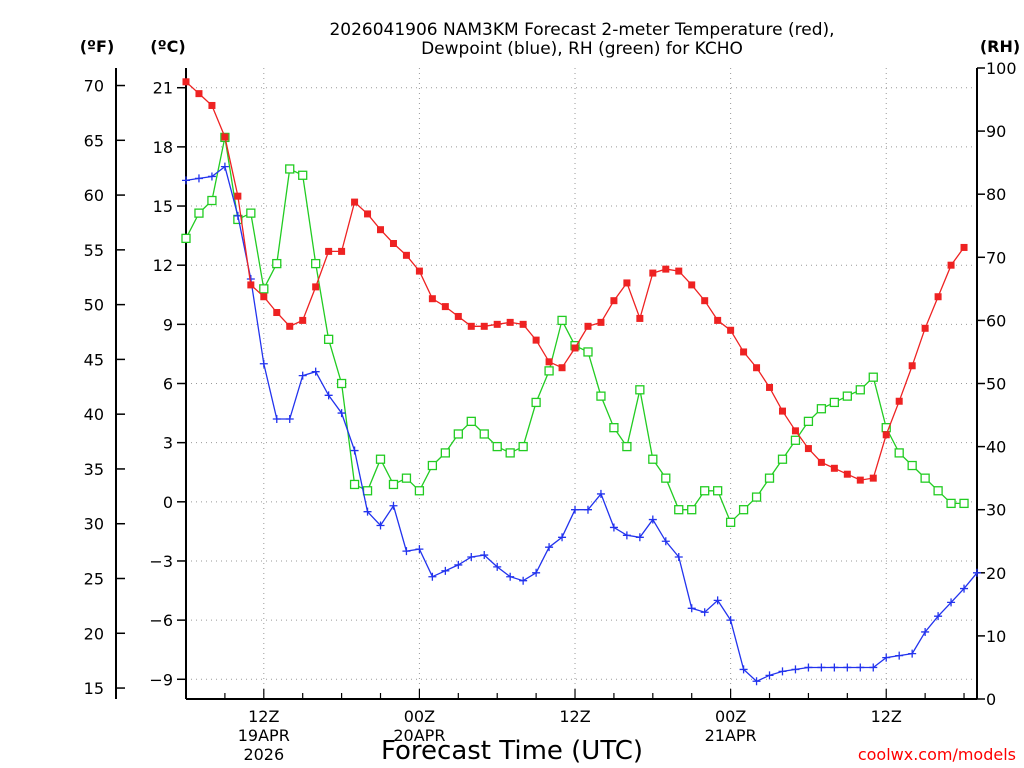 This screenshot has height=768, width=1024. I want to click on rh-tick-label: 40, so click(996, 447).